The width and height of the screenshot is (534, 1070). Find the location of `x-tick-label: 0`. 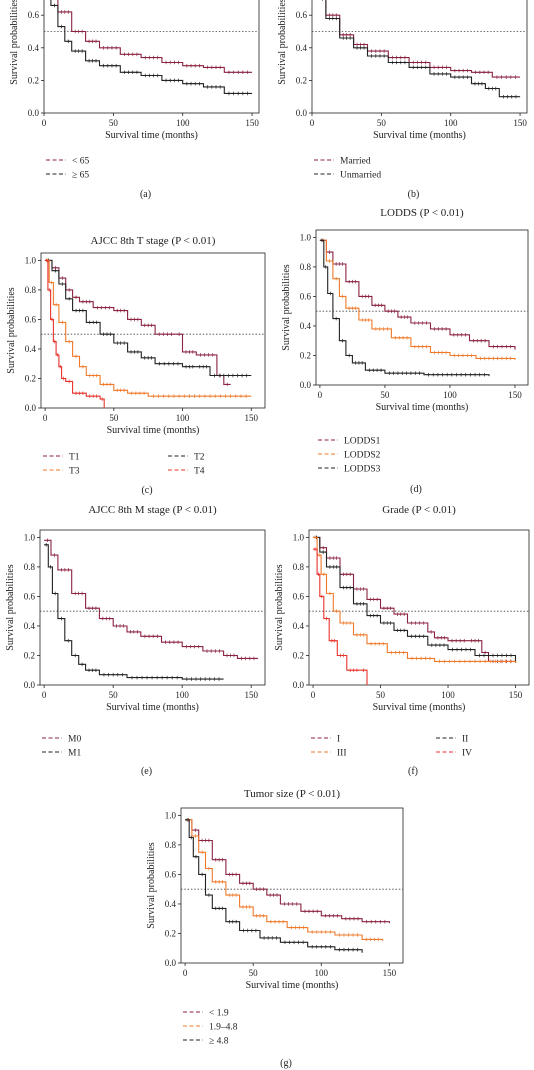

x-tick-label: 0 is located at coordinates (320, 395).